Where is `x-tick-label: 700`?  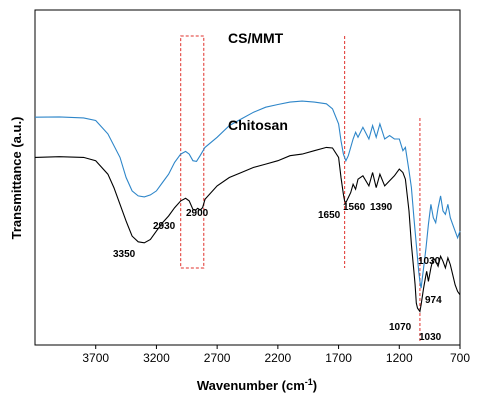 x-tick-label: 700 is located at coordinates (460, 358).